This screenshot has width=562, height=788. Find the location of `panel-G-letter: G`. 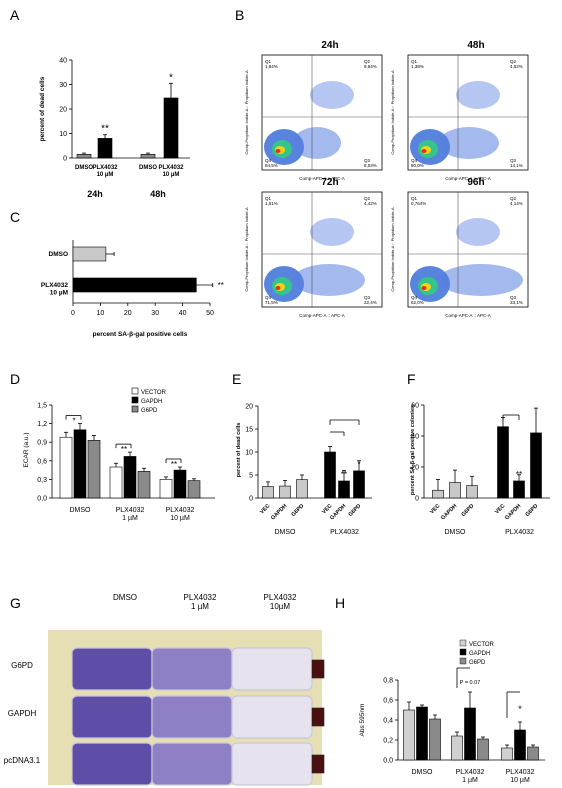

panel-G-letter: G is located at coordinates (15, 603).